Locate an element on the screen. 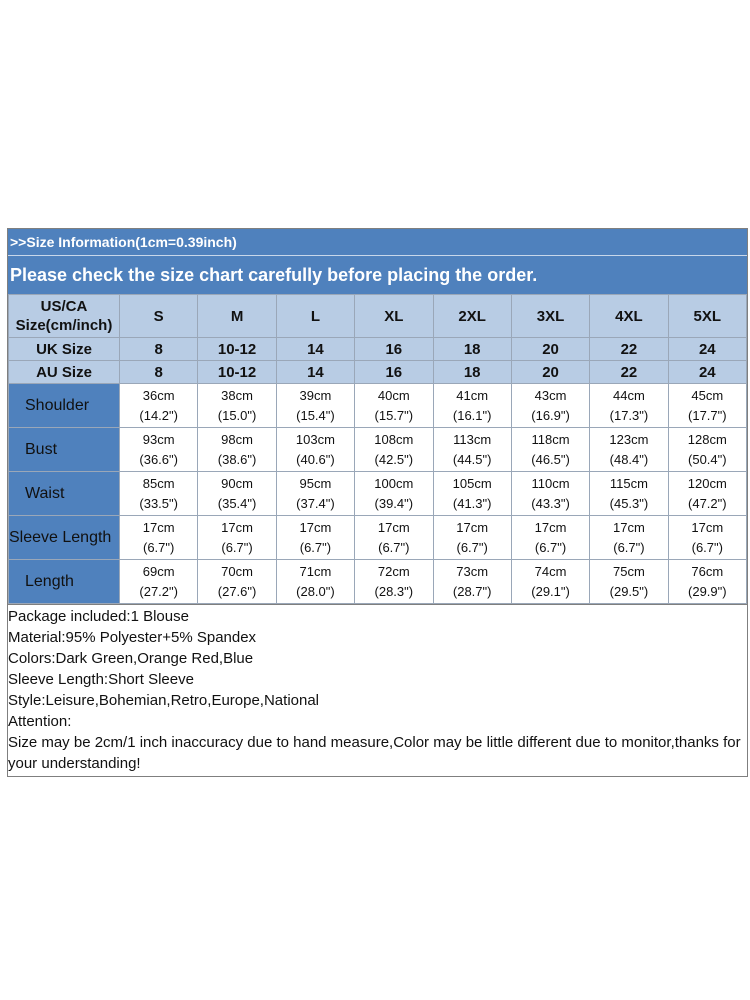  cm-value: 100cm is located at coordinates (394, 483).